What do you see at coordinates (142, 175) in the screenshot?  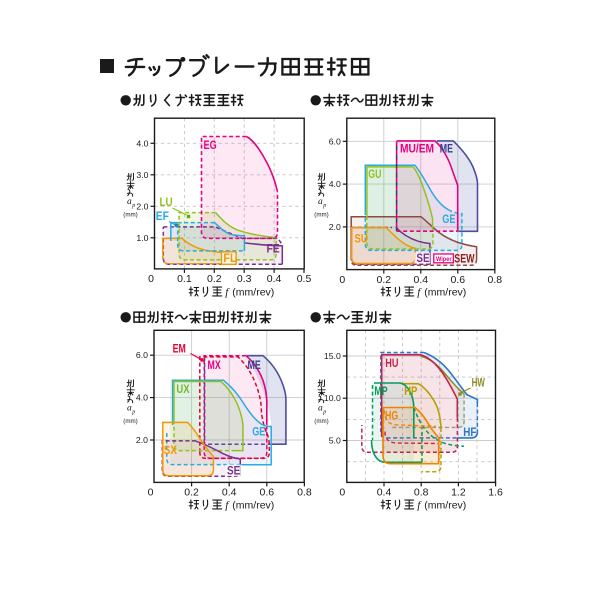 I see `svg-text: 3.0` at bounding box center [142, 175].